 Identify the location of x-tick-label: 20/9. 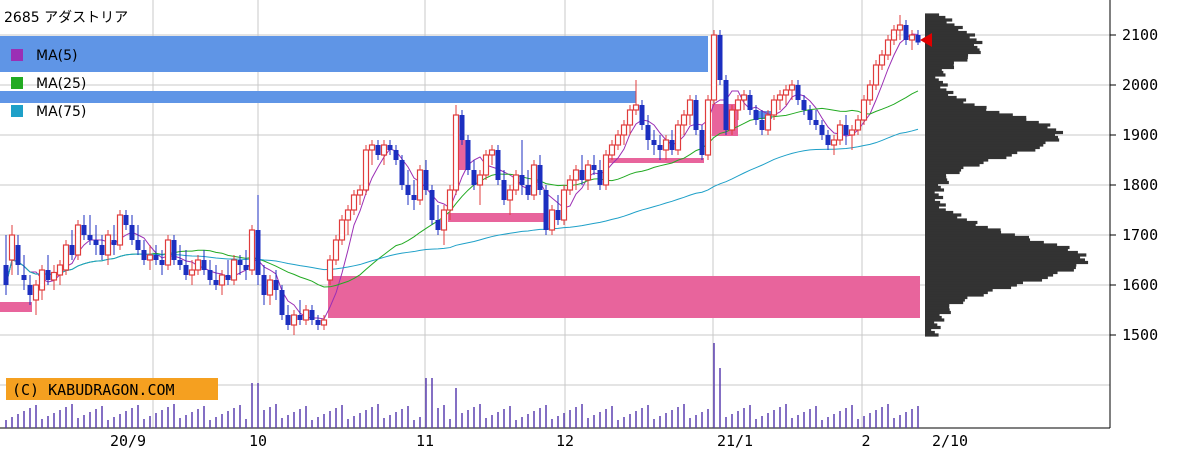
(128, 441).